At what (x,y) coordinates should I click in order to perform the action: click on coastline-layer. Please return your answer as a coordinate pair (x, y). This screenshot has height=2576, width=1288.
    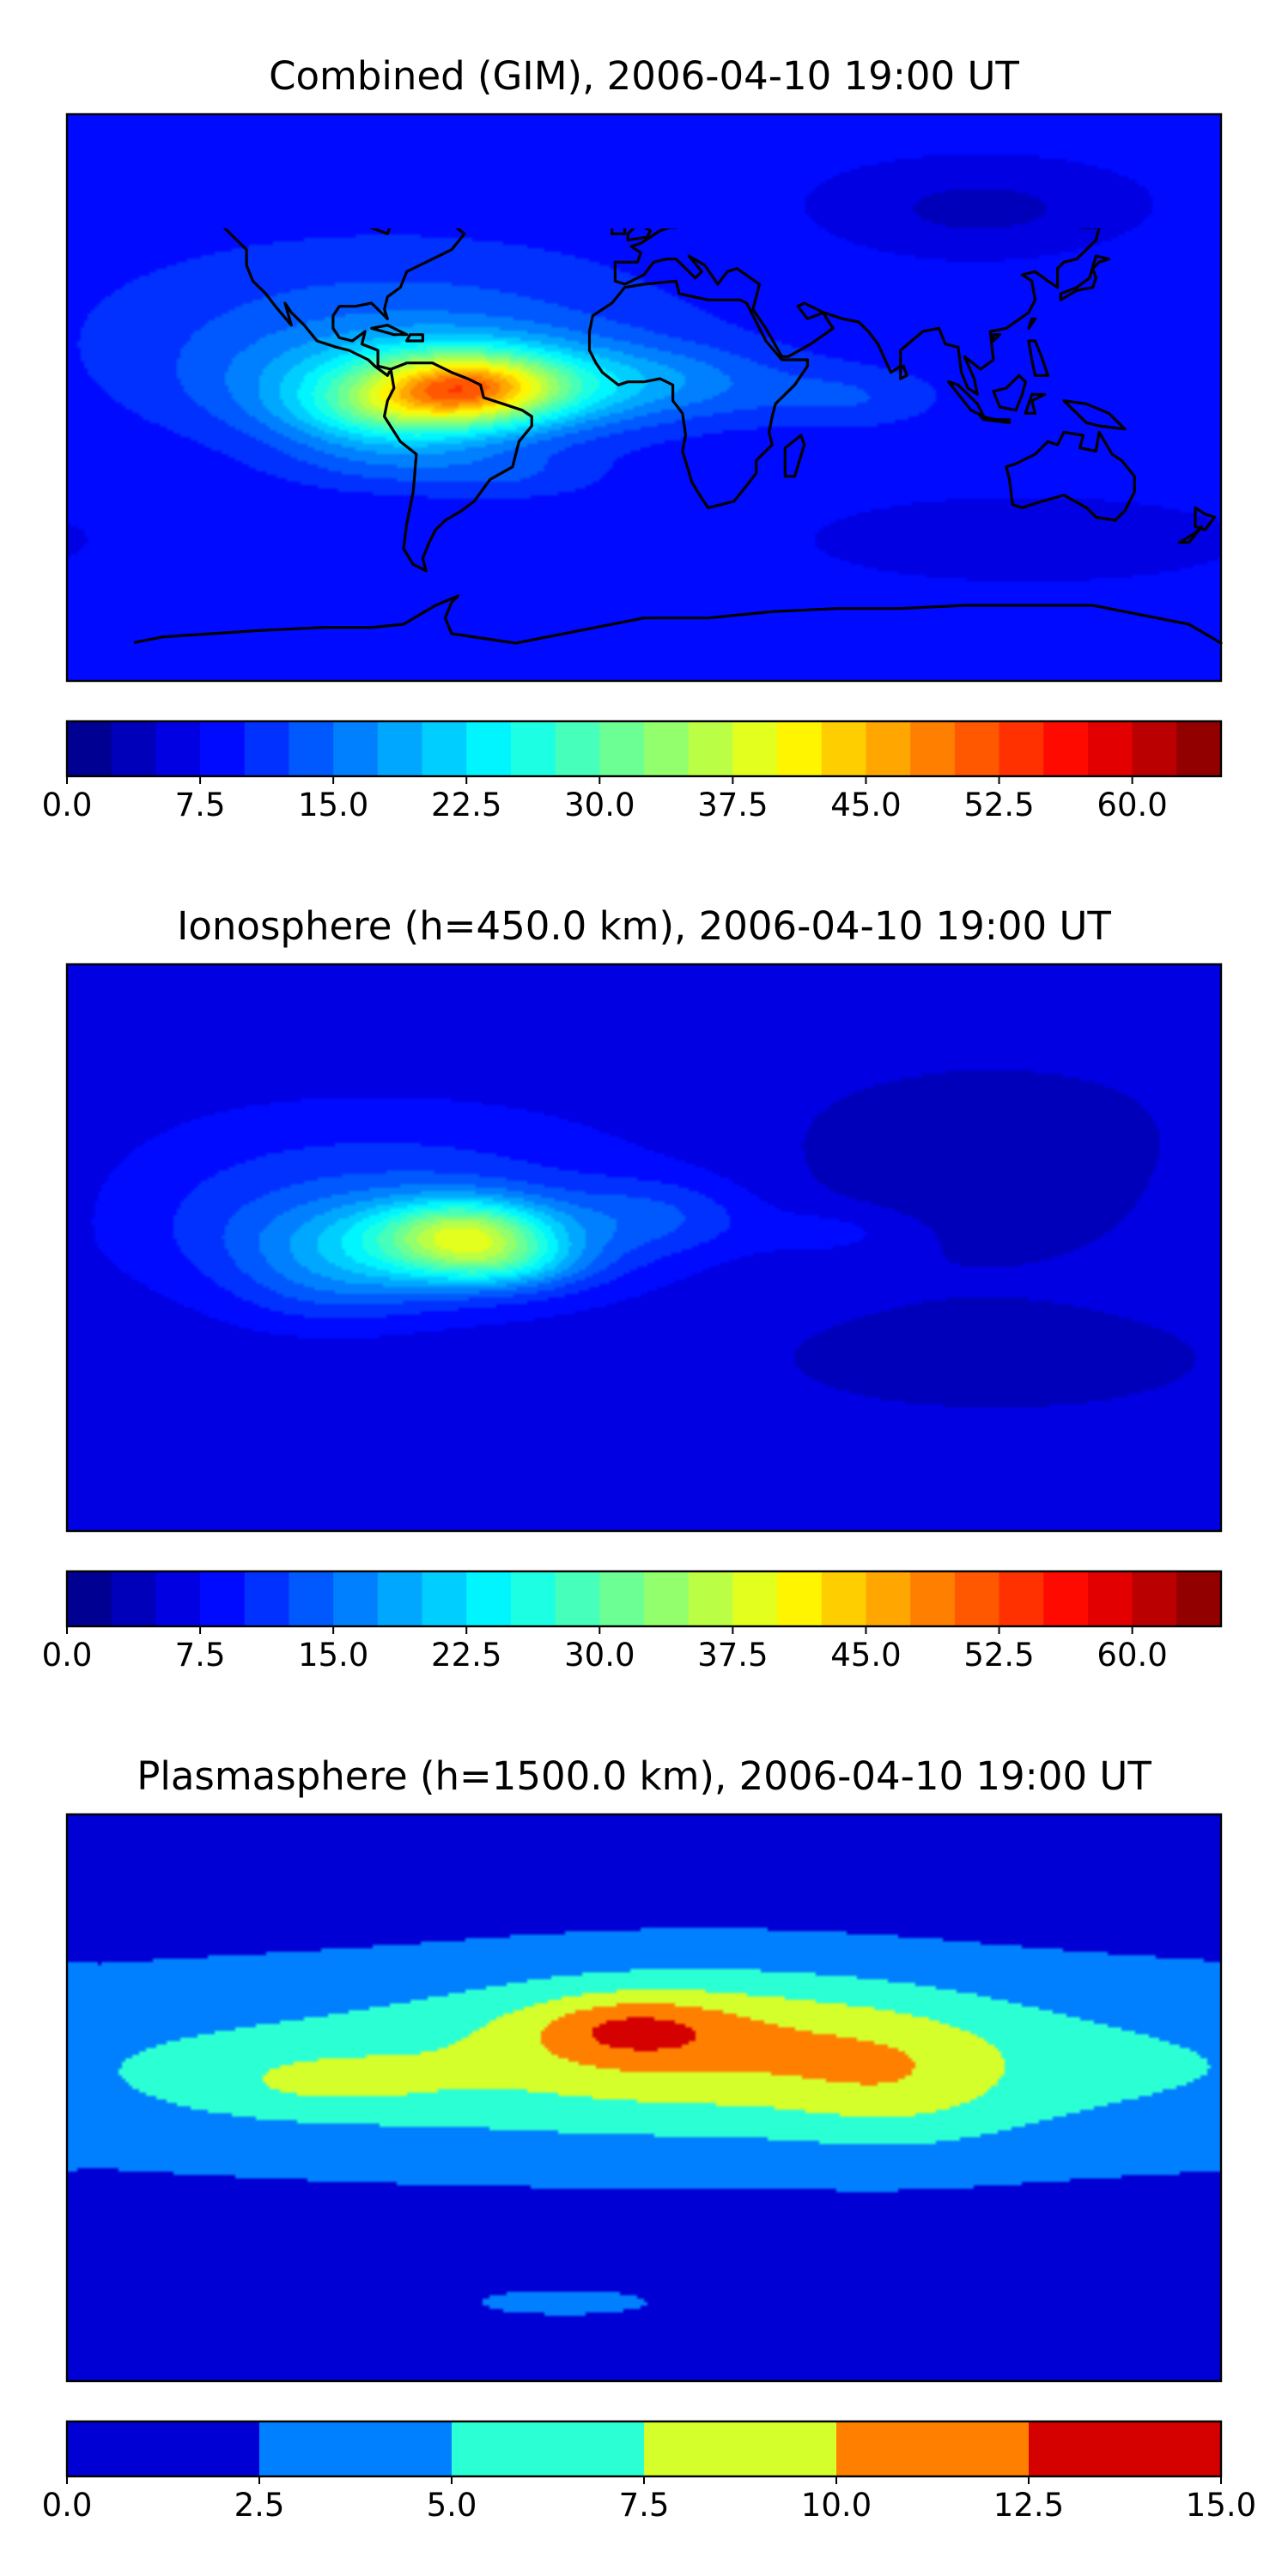
    Looking at the image, I should click on (678, 436).